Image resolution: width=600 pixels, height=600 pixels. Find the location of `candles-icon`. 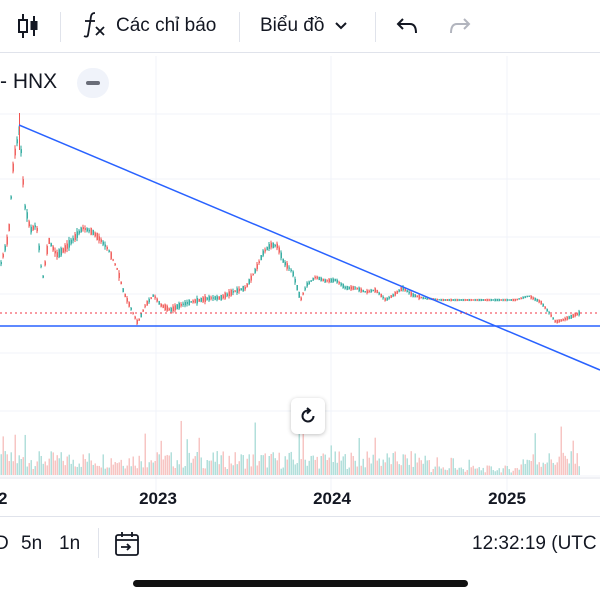

candles-icon is located at coordinates (28, 26).